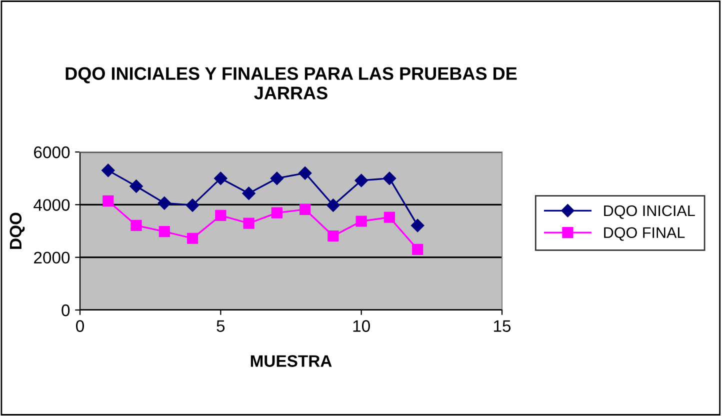 The image size is (722, 416). What do you see at coordinates (66, 310) in the screenshot?
I see `y-tick-label: 0` at bounding box center [66, 310].